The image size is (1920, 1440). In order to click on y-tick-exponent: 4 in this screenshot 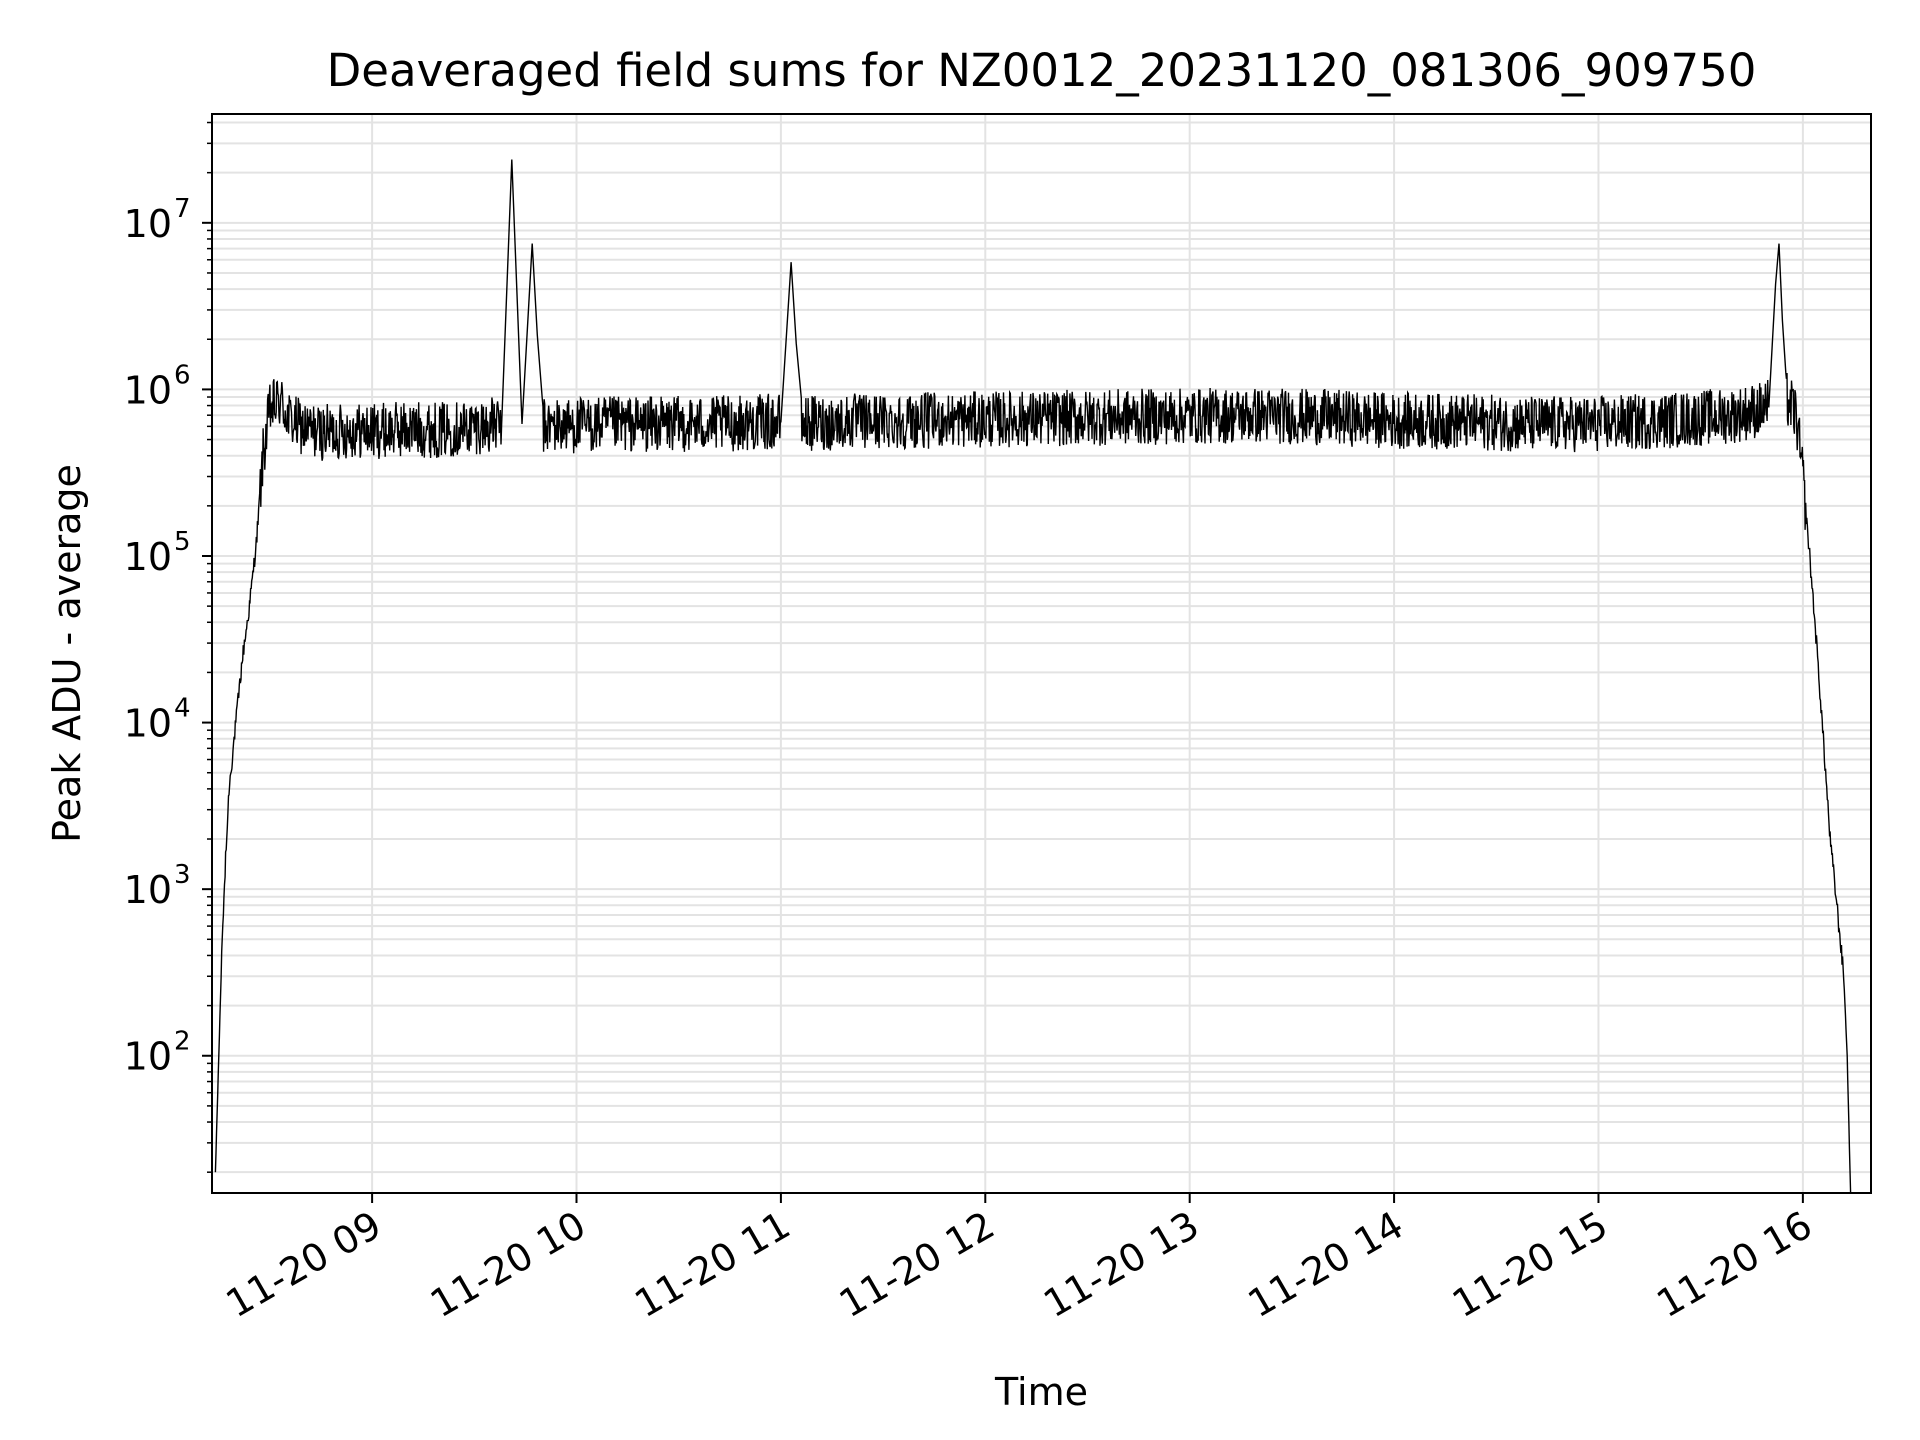, I will do `click(182, 709)`.